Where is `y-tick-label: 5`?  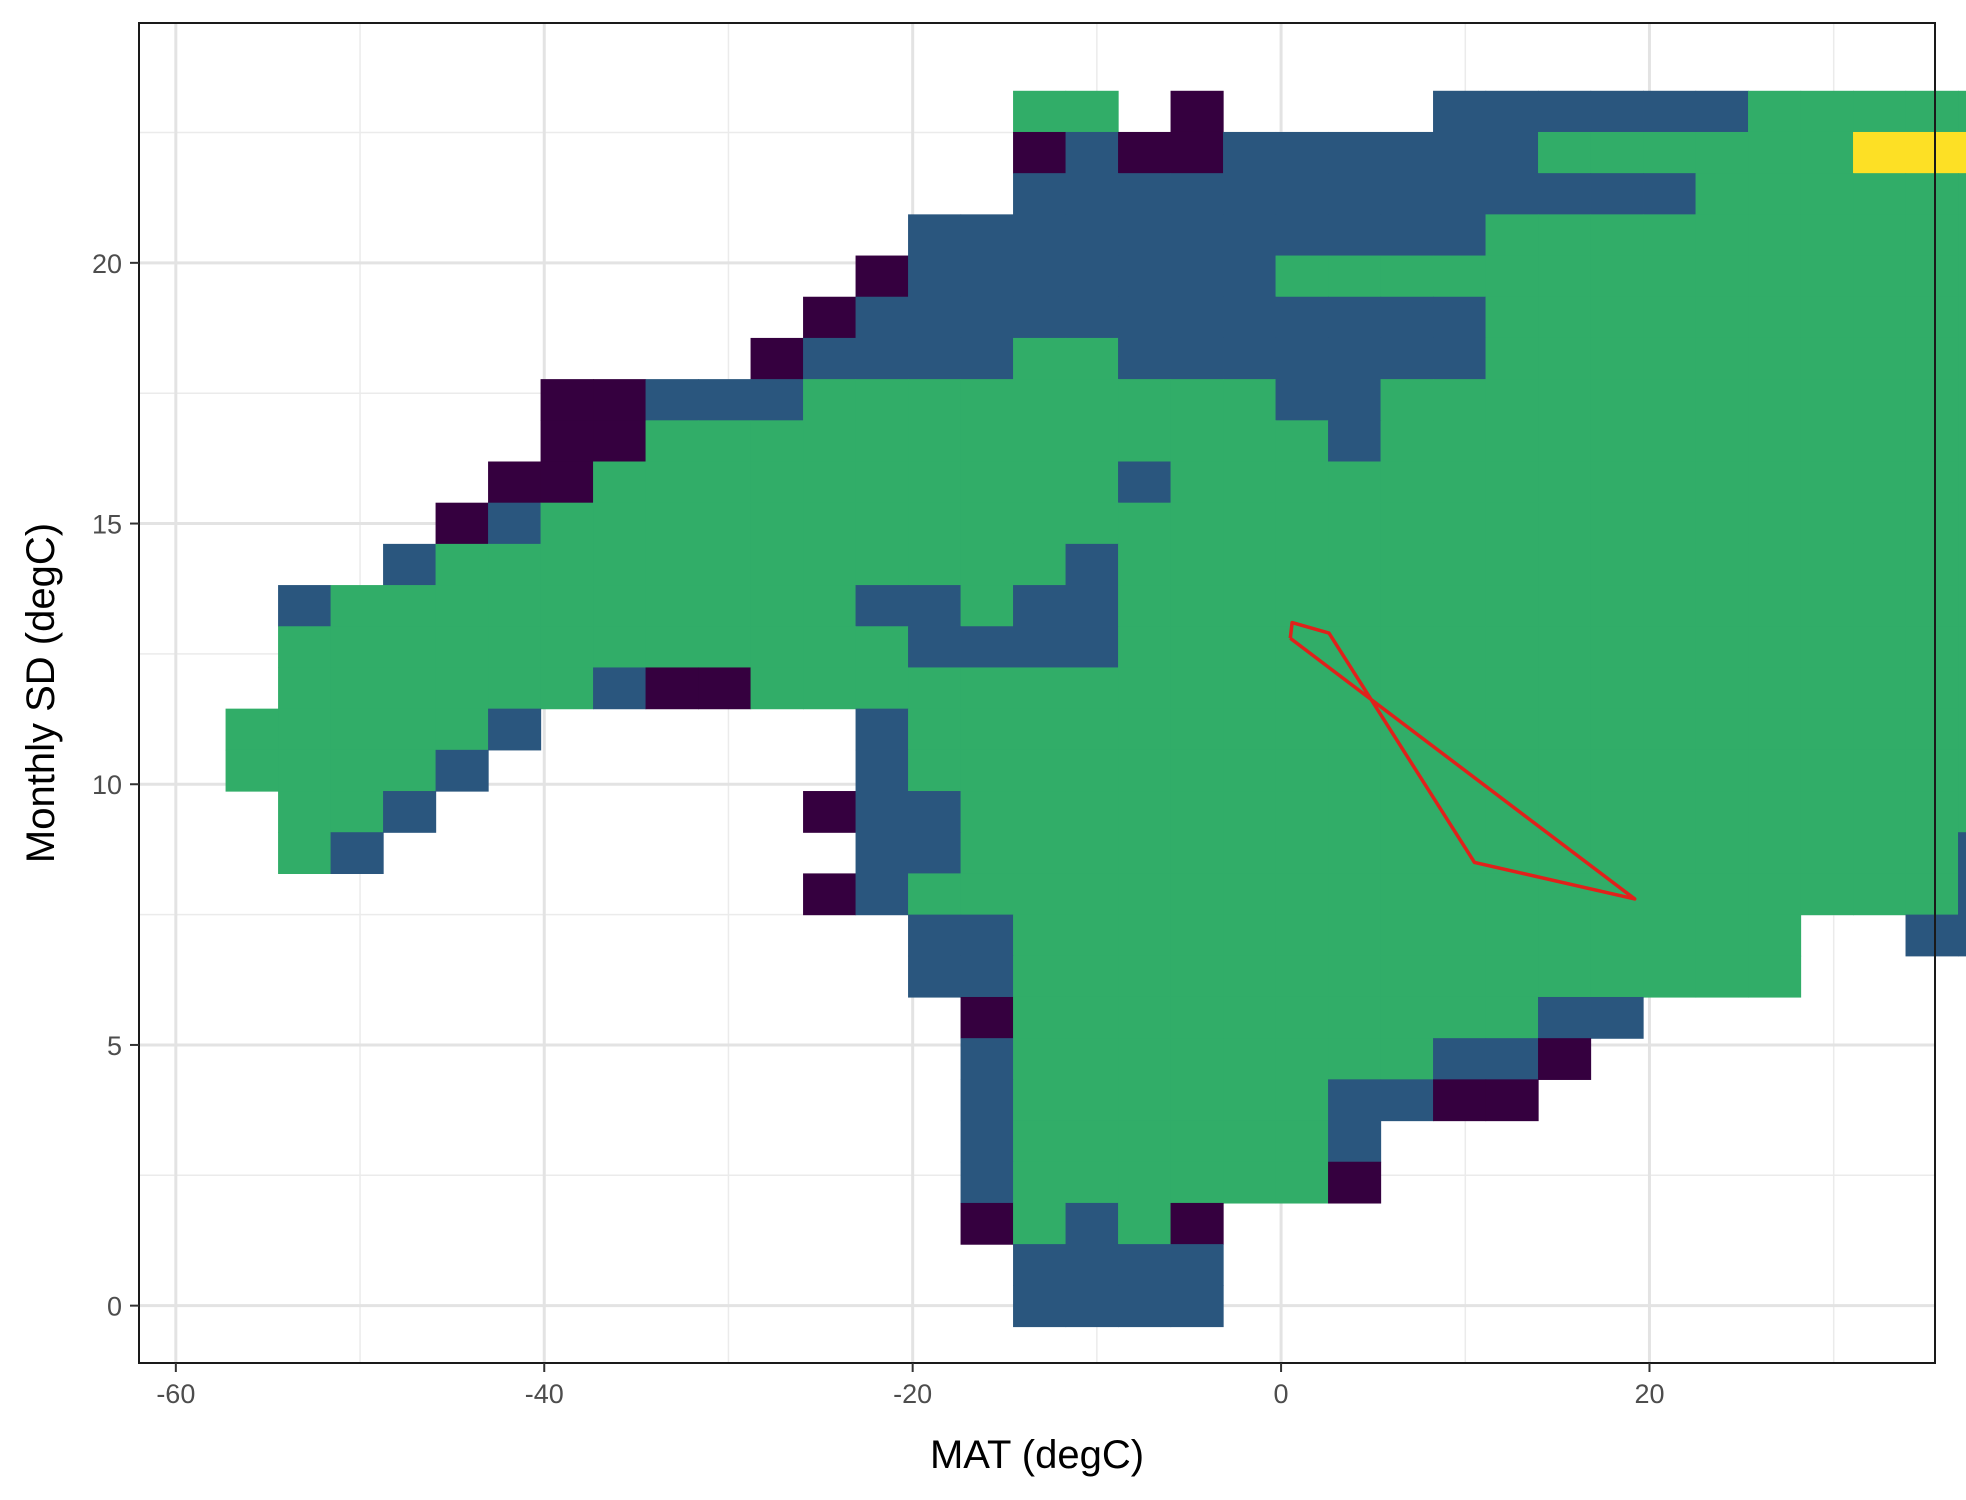 y-tick-label: 5 is located at coordinates (114, 1046).